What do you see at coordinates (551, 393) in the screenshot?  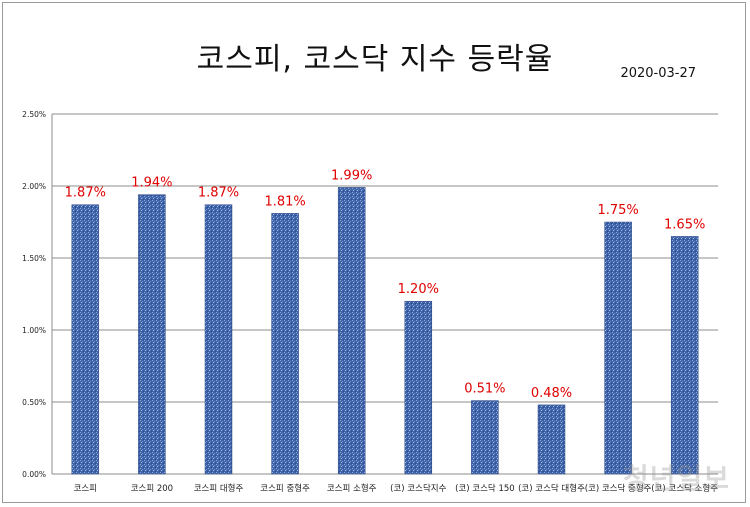 I see `data-label: 0.48%` at bounding box center [551, 393].